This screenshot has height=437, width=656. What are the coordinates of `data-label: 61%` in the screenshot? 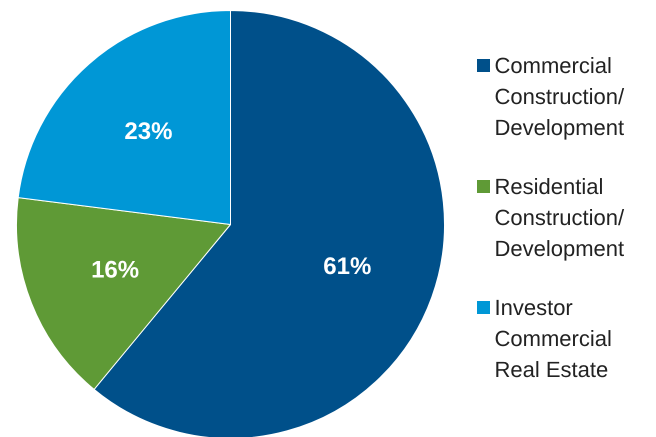 It's located at (347, 266).